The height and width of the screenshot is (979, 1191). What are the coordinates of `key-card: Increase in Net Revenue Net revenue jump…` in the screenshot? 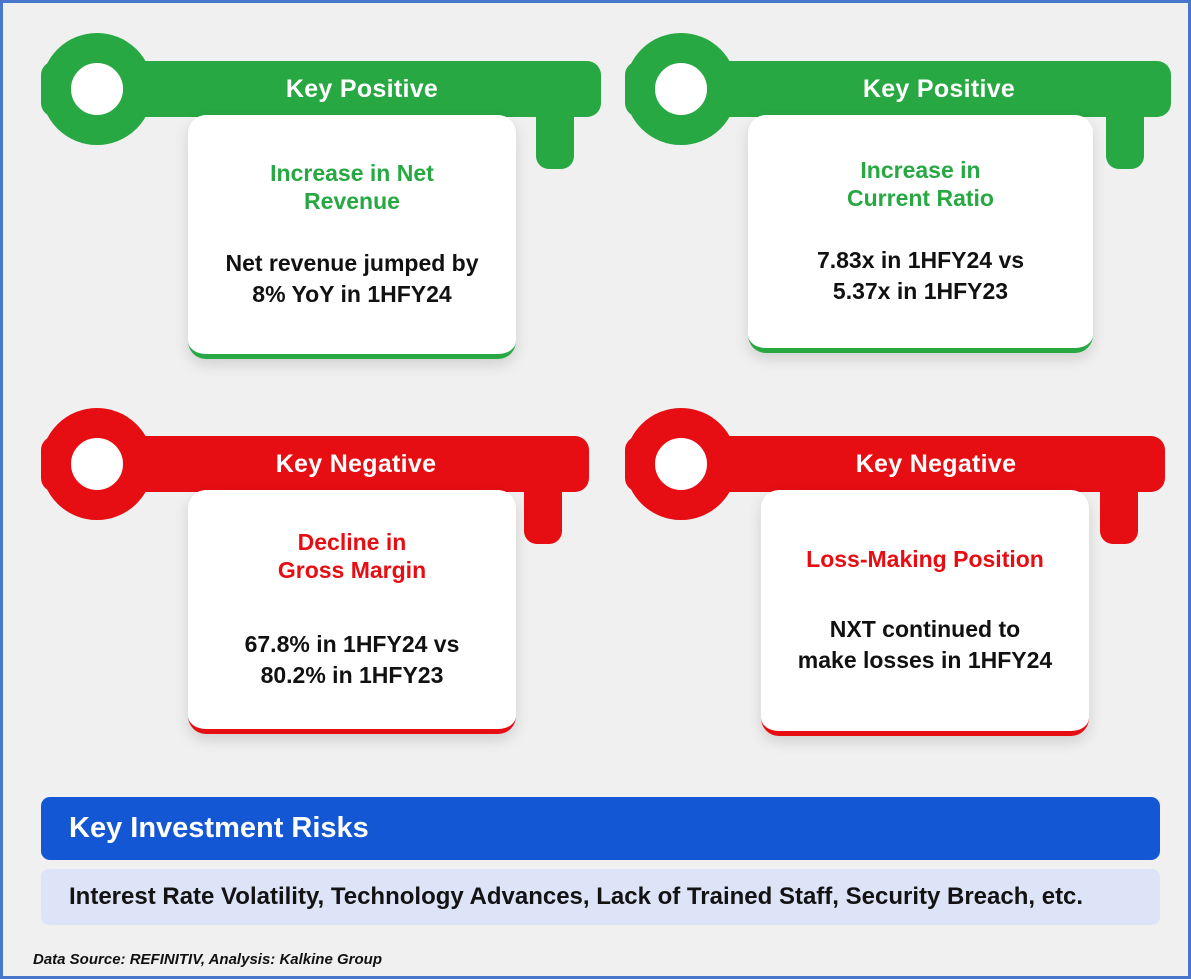 It's located at (352, 237).